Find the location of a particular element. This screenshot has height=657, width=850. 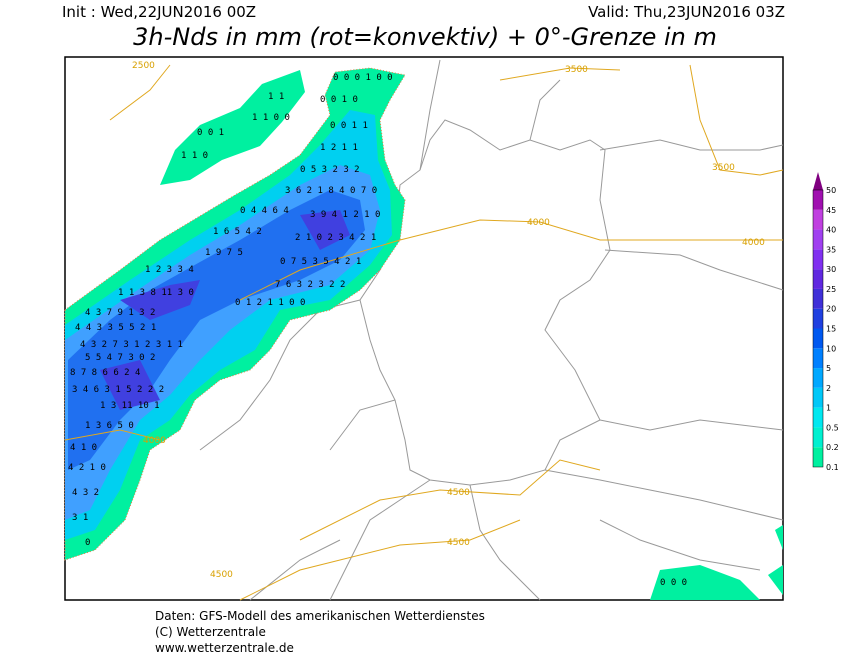

precip-label: 0 is located at coordinates (87, 543).